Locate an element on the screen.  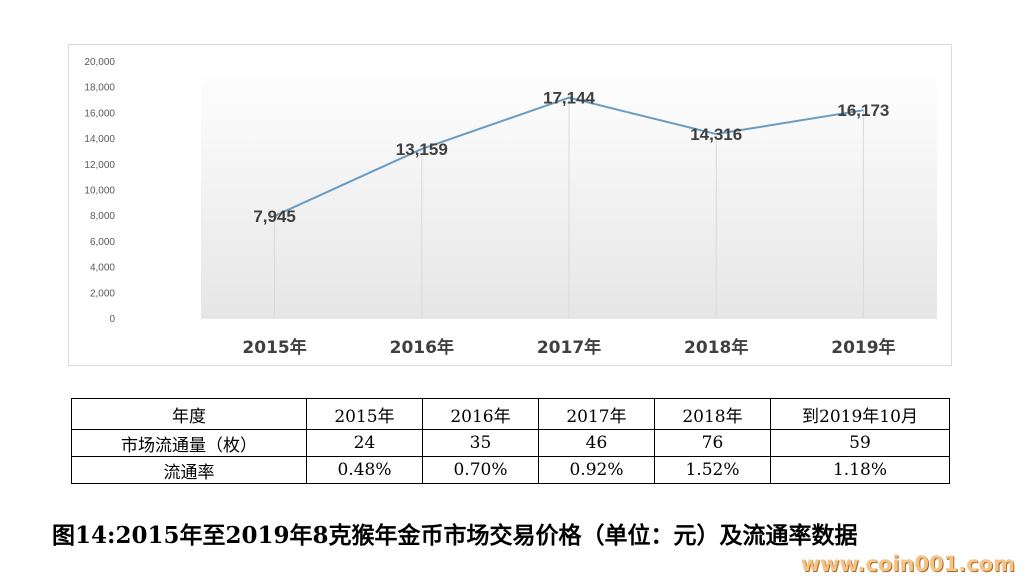
x-tick-label: 2018年 is located at coordinates (716, 347).